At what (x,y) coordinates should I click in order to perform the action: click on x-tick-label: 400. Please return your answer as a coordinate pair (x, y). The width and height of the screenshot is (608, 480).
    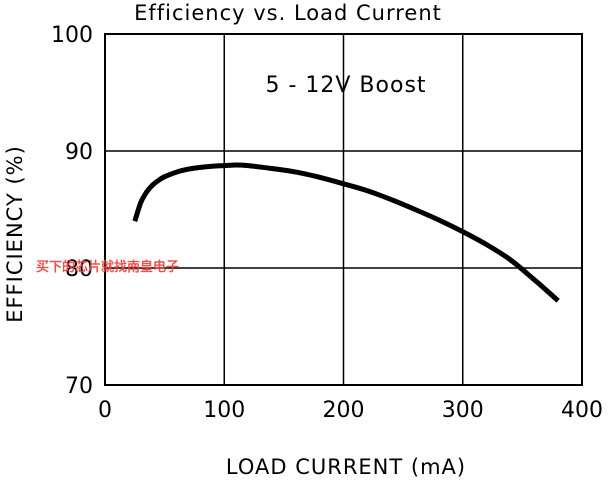
    Looking at the image, I should click on (582, 410).